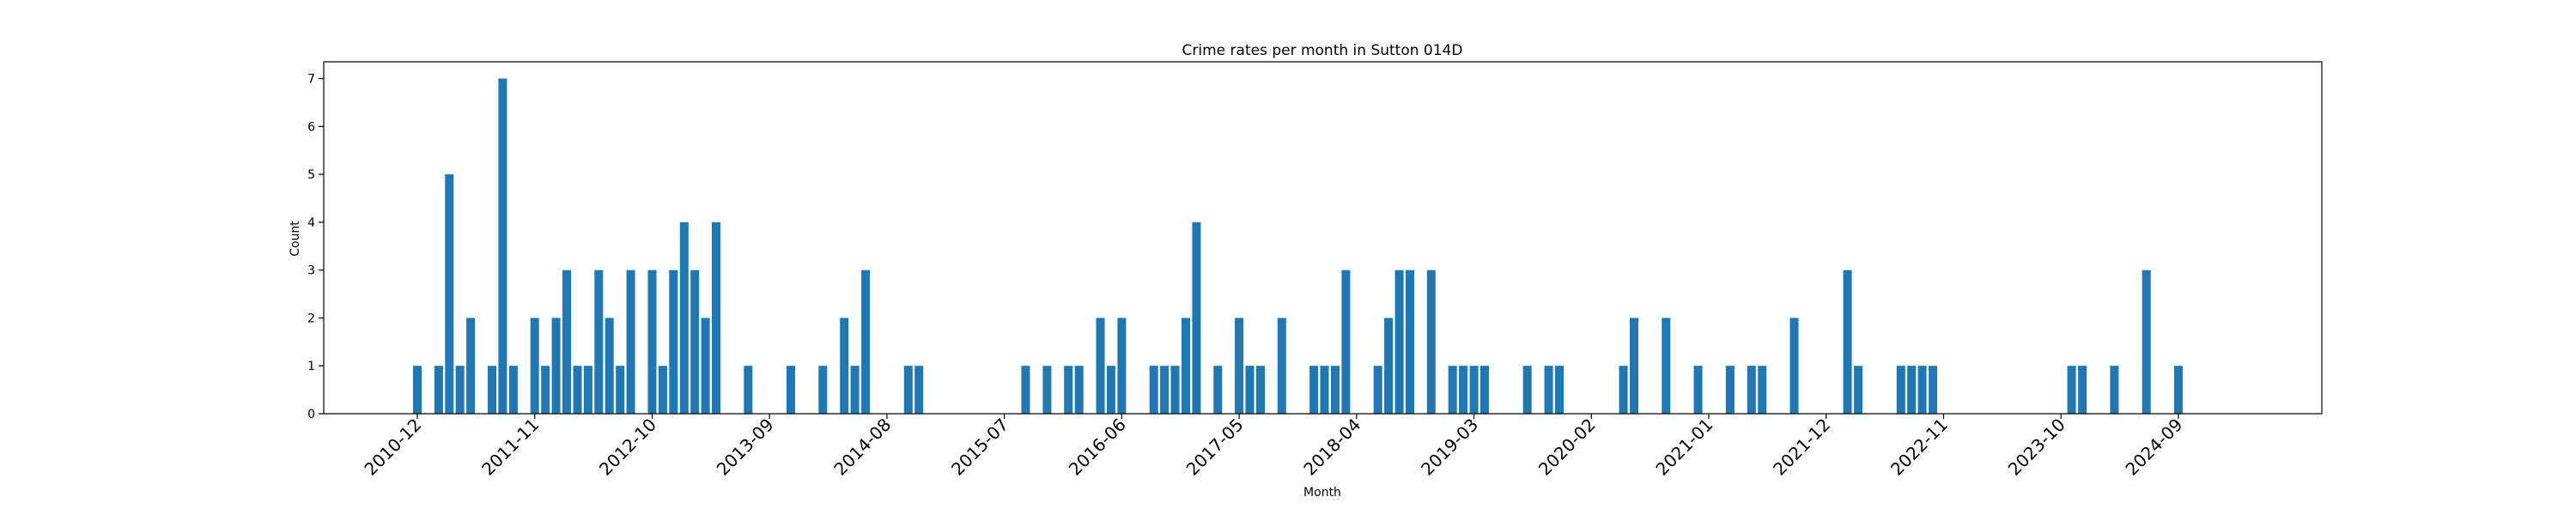  I want to click on x-tick-label: 2021-01, so click(1683, 447).